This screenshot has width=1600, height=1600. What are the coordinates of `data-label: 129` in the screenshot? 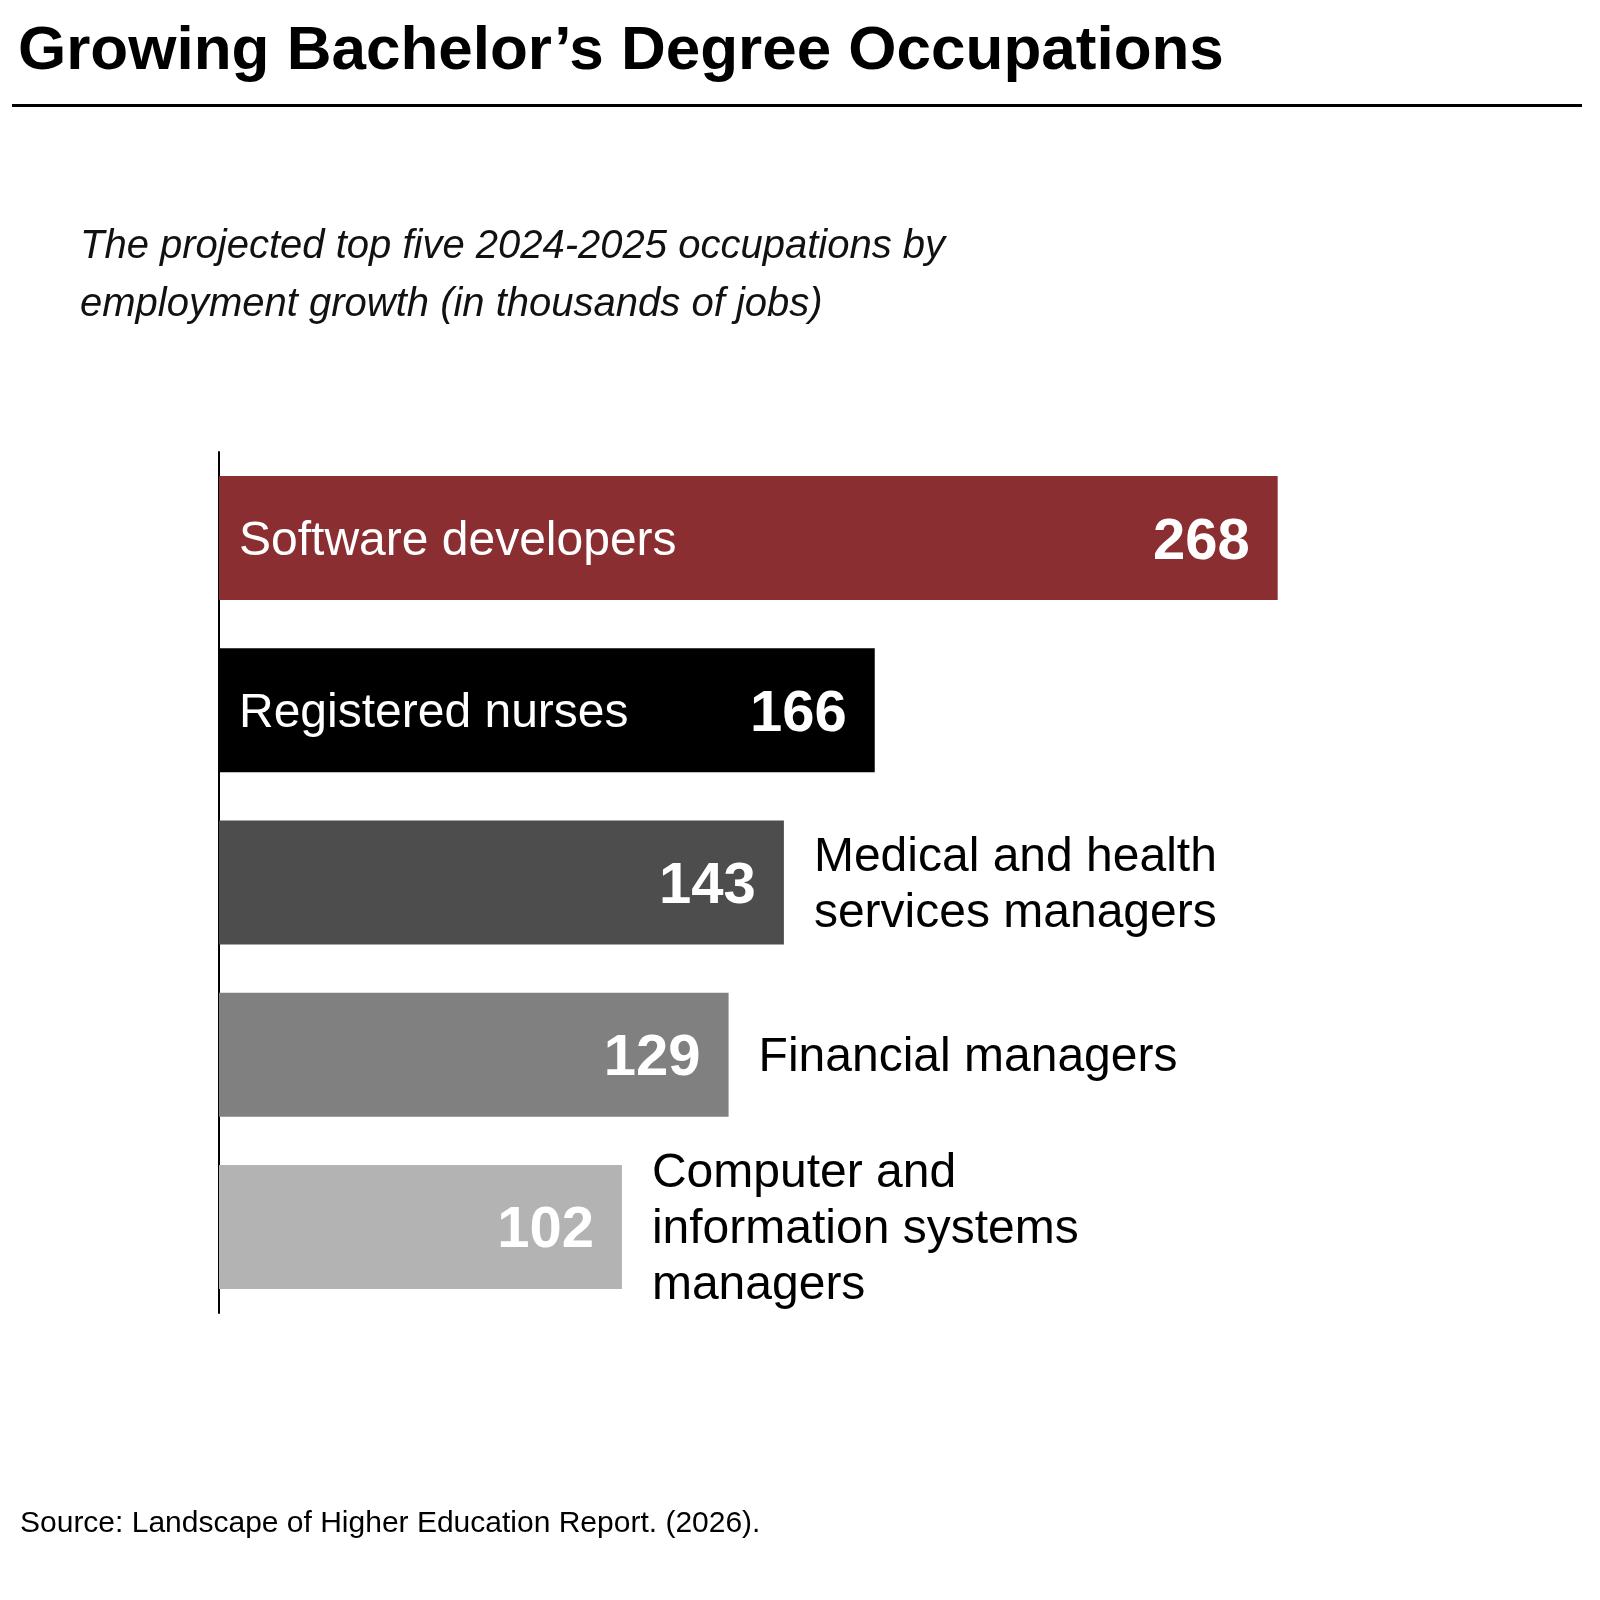 It's located at (652, 1055).